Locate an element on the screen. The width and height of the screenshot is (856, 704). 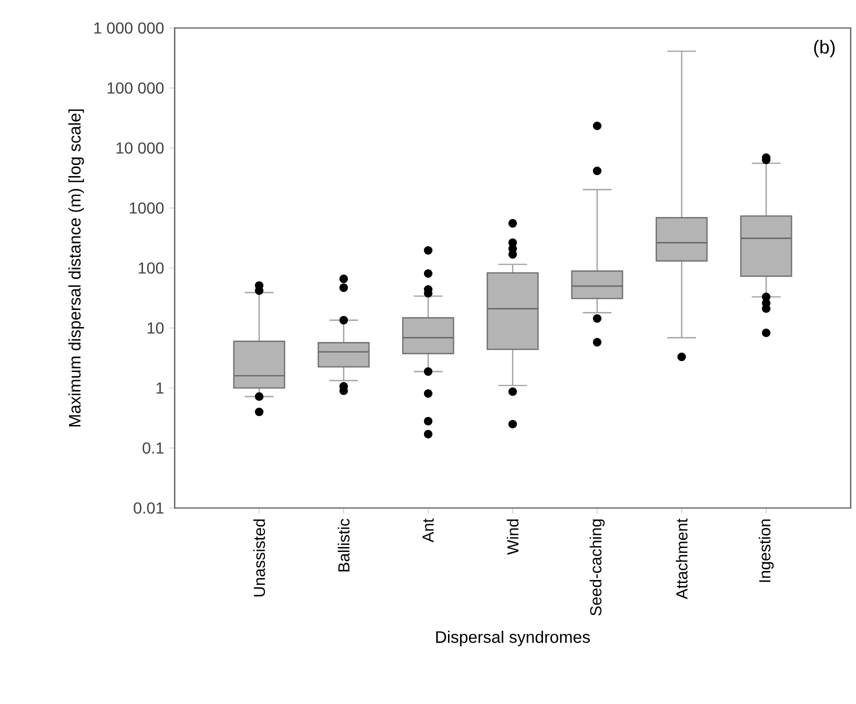
y-tick-label: 100 is located at coordinates (151, 268).